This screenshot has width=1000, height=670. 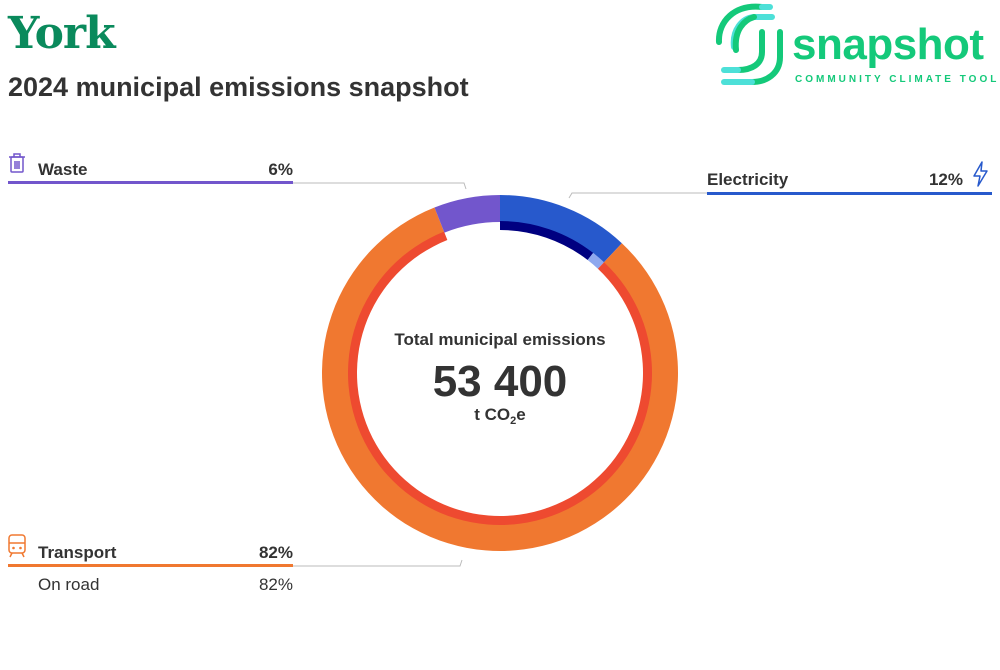 What do you see at coordinates (63, 169) in the screenshot?
I see `legend-waste-label: Waste` at bounding box center [63, 169].